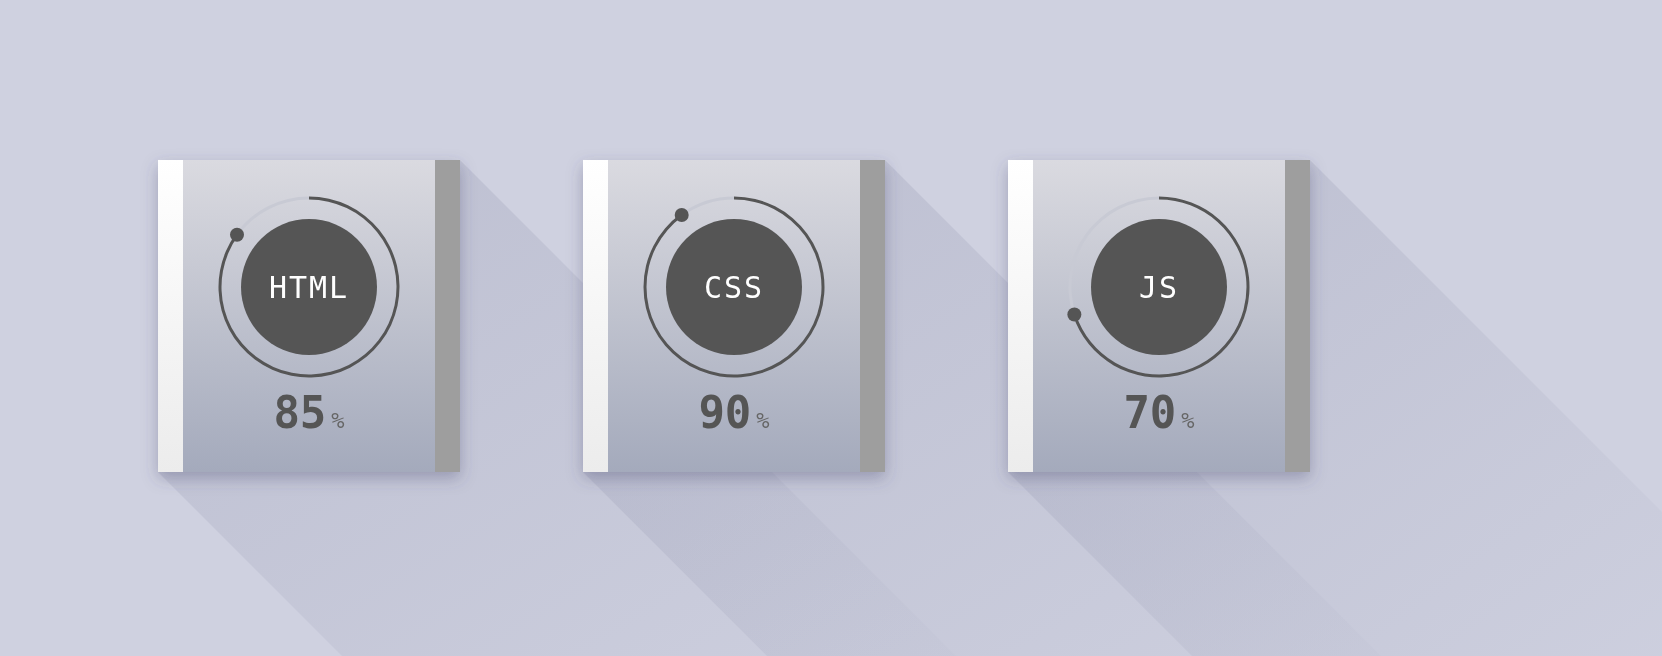 This screenshot has height=656, width=1662. I want to click on text: CSS, so click(734, 287).